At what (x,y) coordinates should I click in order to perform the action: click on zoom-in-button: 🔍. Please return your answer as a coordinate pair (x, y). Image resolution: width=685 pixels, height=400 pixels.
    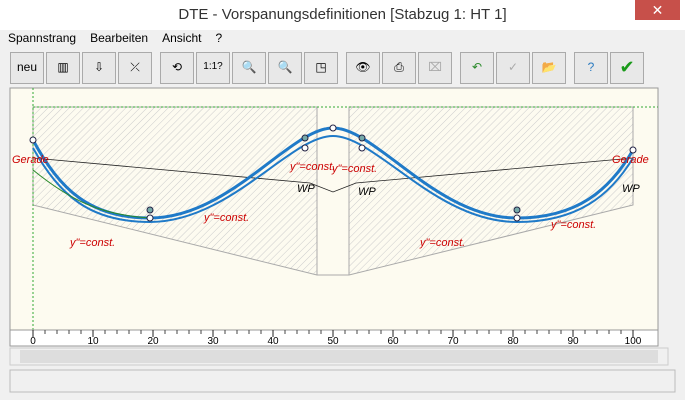
    Looking at the image, I should click on (249, 68).